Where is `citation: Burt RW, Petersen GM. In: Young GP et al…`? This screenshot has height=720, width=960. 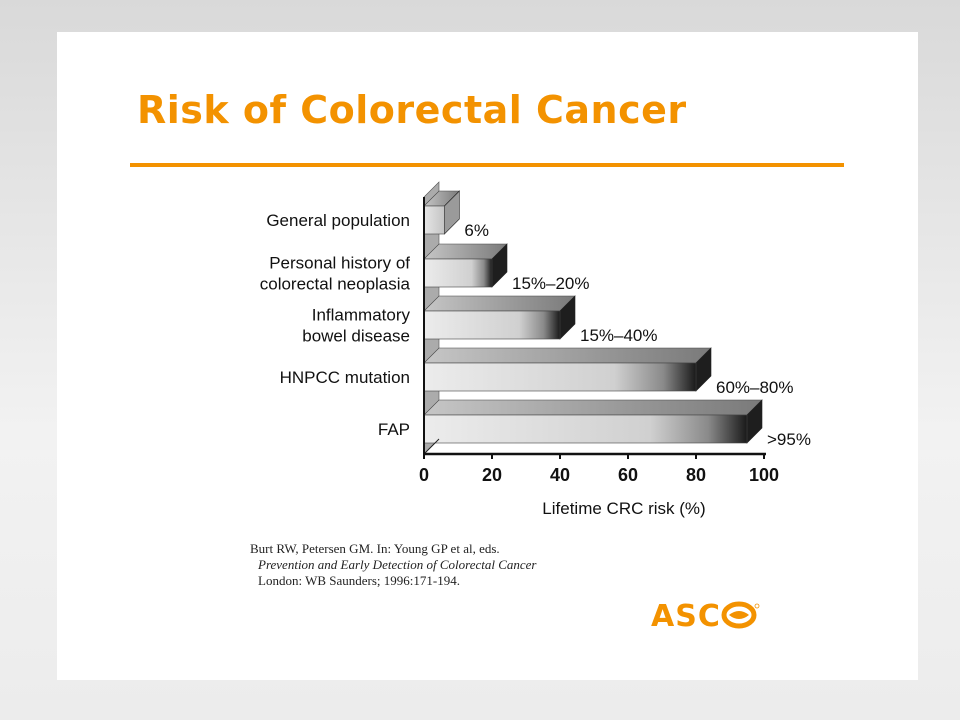 citation: Burt RW, Petersen GM. In: Young GP et al… is located at coordinates (393, 565).